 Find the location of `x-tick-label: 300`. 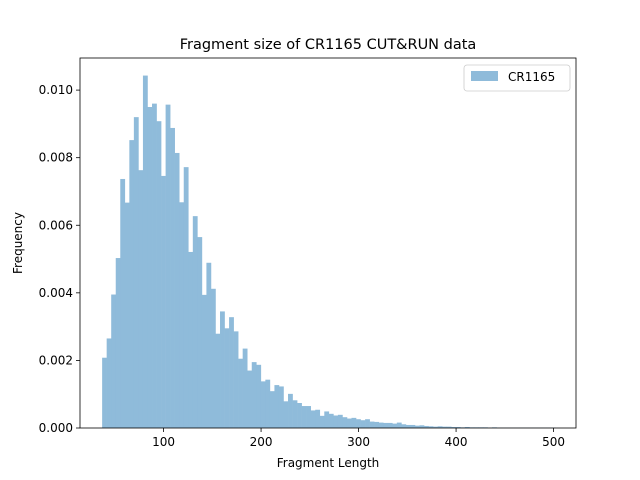

x-tick-label: 300 is located at coordinates (358, 442).